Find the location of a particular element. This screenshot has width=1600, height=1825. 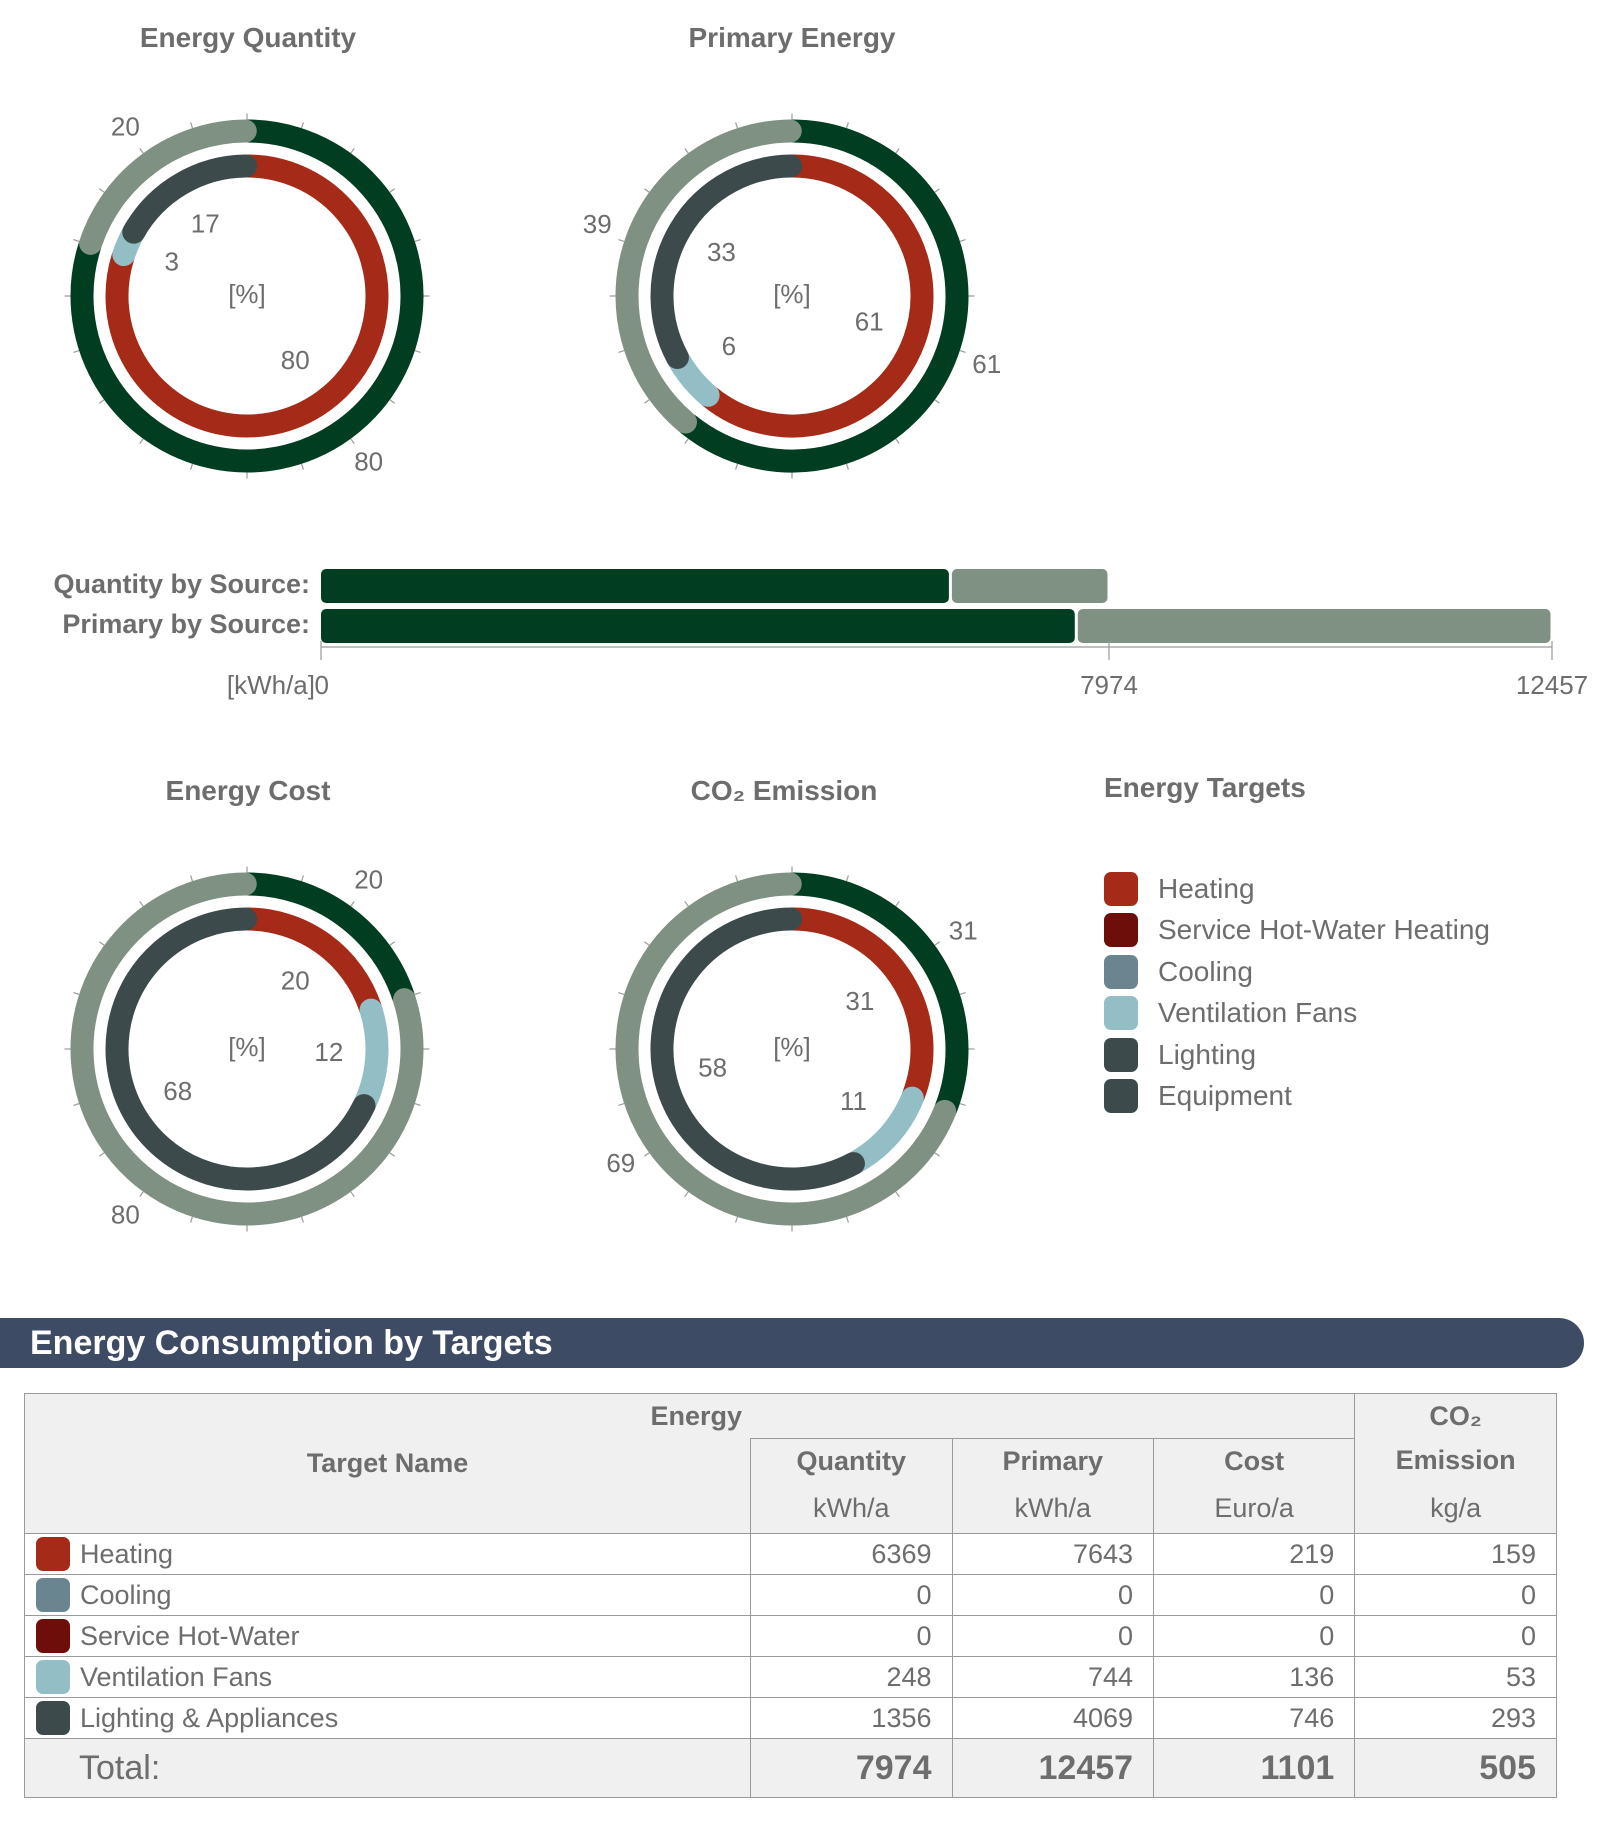

total-label: Total: is located at coordinates (387, 1768).